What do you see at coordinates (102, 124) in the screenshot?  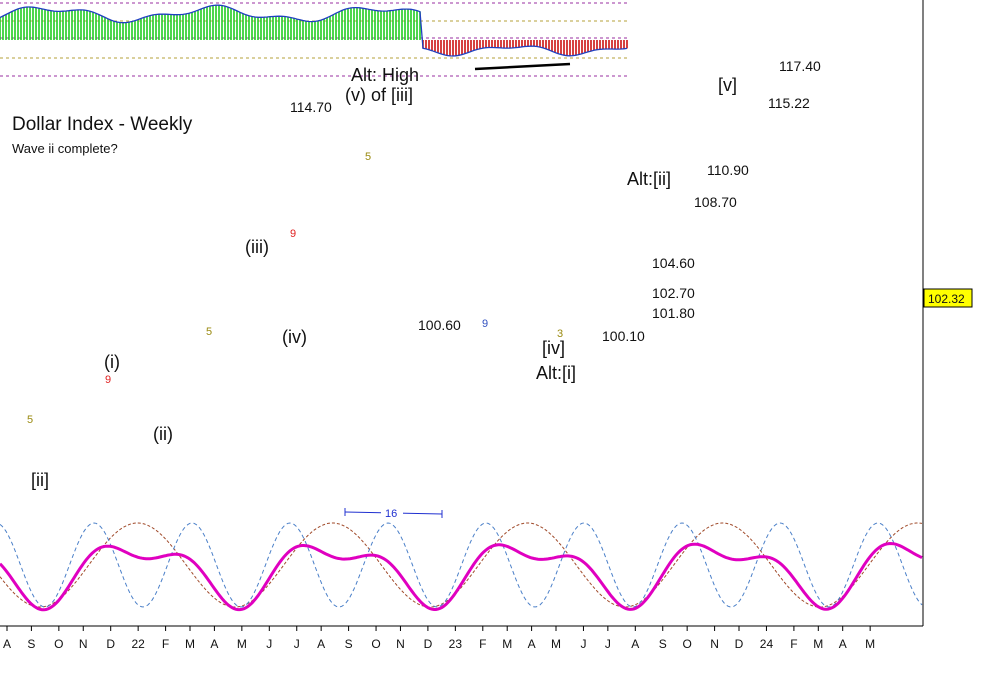 I see `chart-title: Dollar Index - Weekly` at bounding box center [102, 124].